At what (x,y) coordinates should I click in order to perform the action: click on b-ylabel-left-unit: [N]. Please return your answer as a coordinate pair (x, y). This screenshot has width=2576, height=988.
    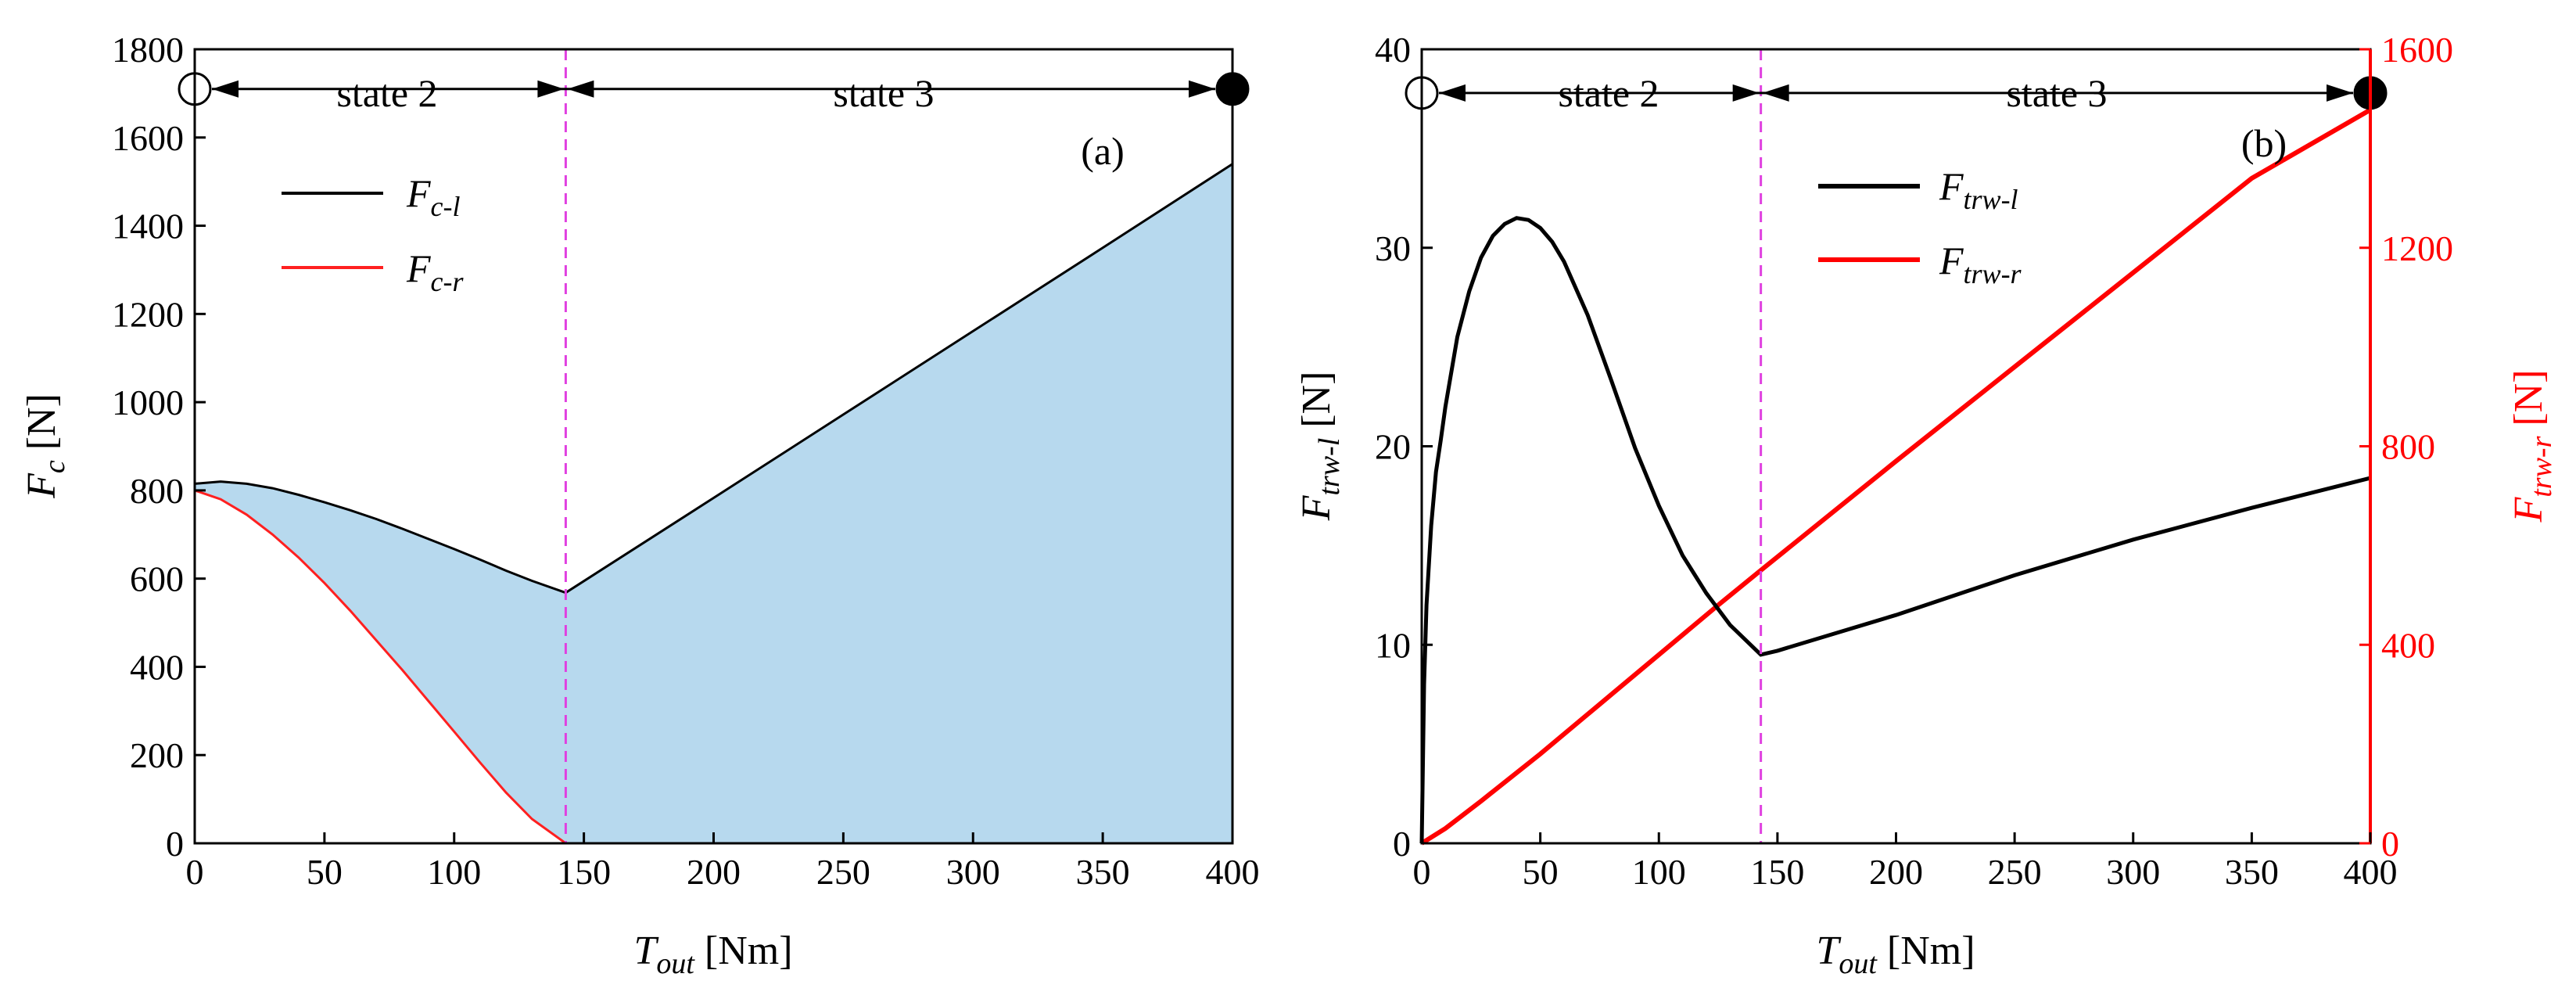
    Looking at the image, I should click on (1316, 405).